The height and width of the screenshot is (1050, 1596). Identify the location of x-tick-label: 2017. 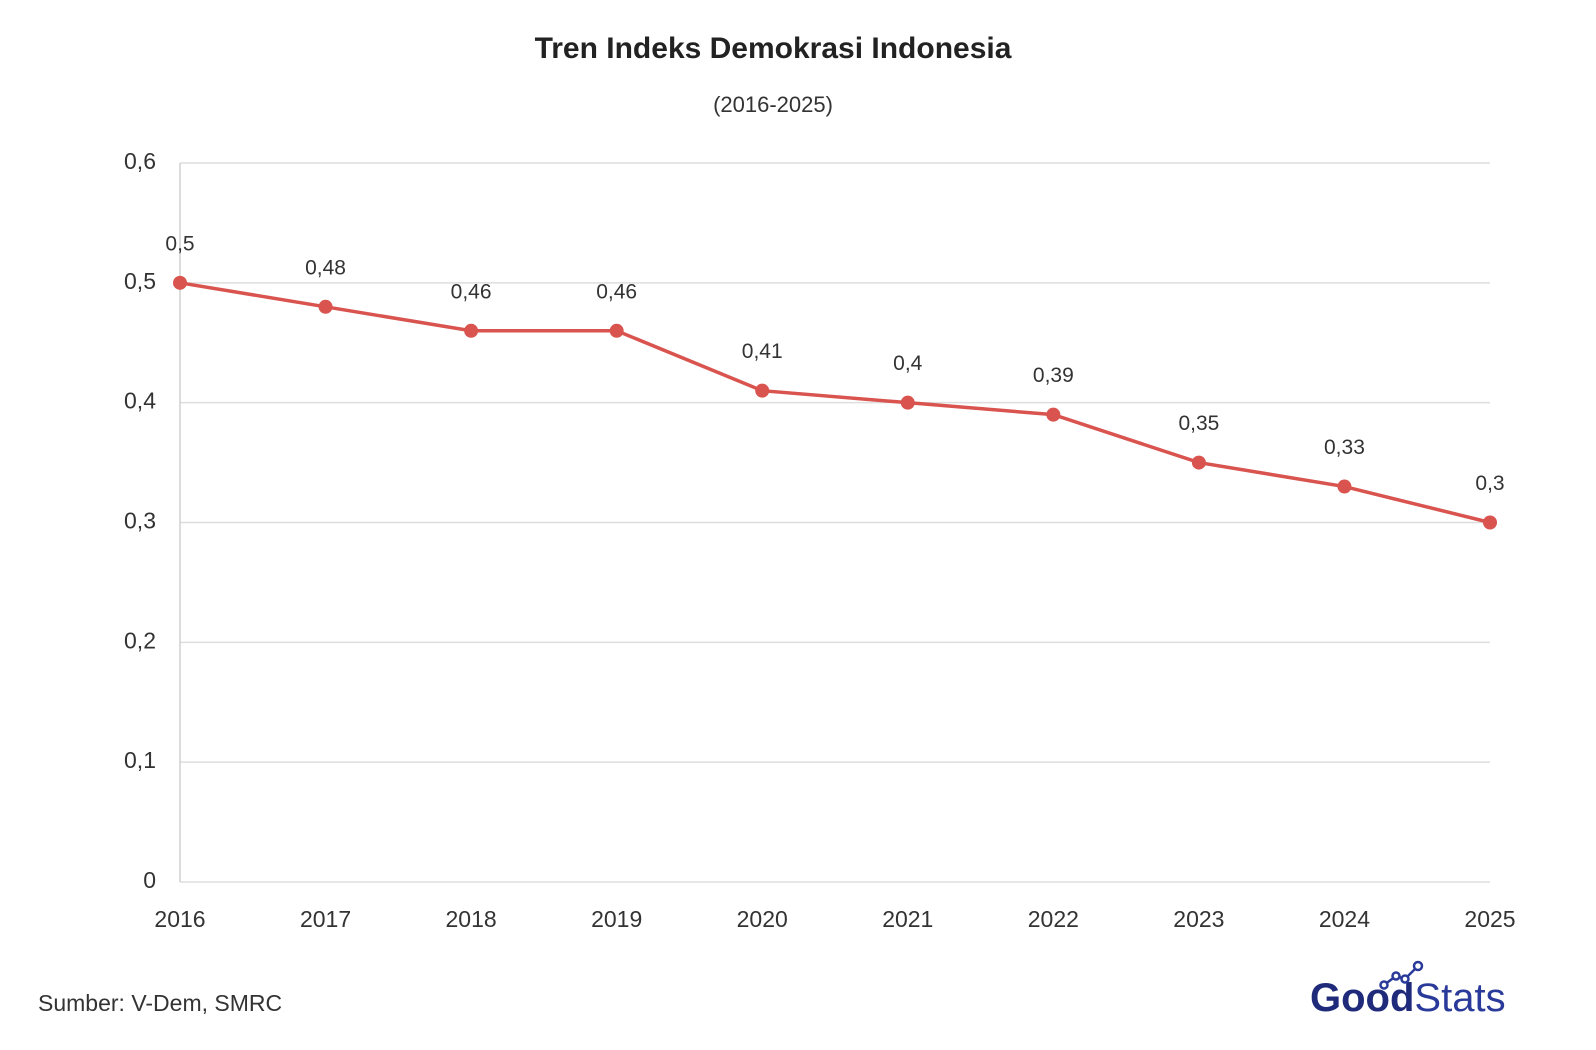
(325, 919).